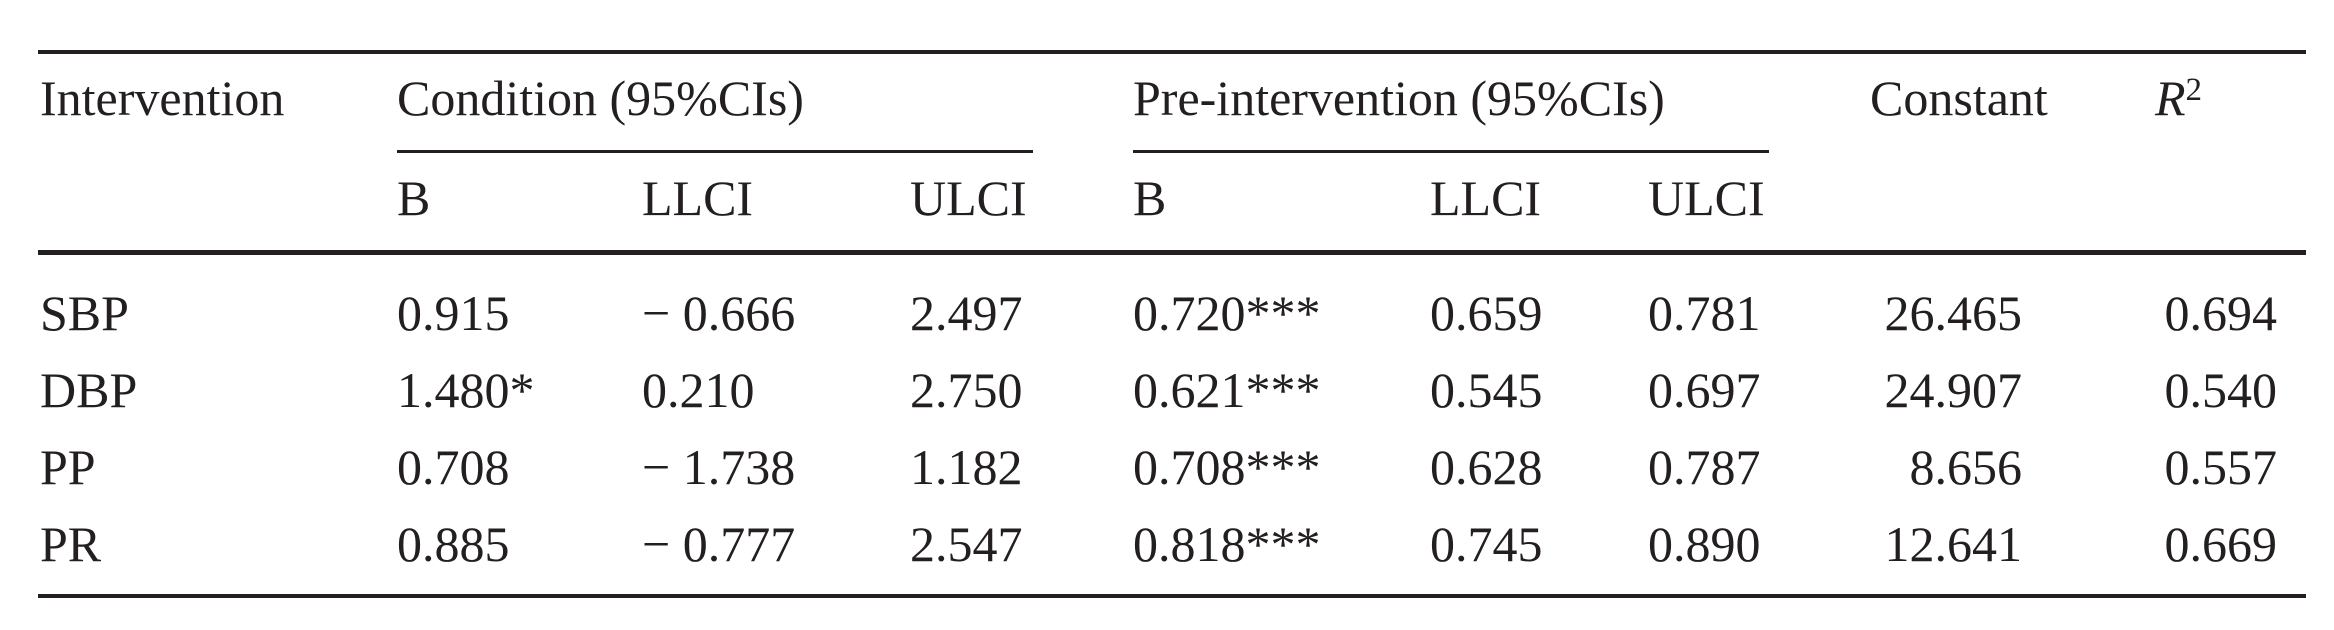 Image resolution: width=2334 pixels, height=630 pixels. What do you see at coordinates (698, 390) in the screenshot?
I see `row-condition-llci: 0.210` at bounding box center [698, 390].